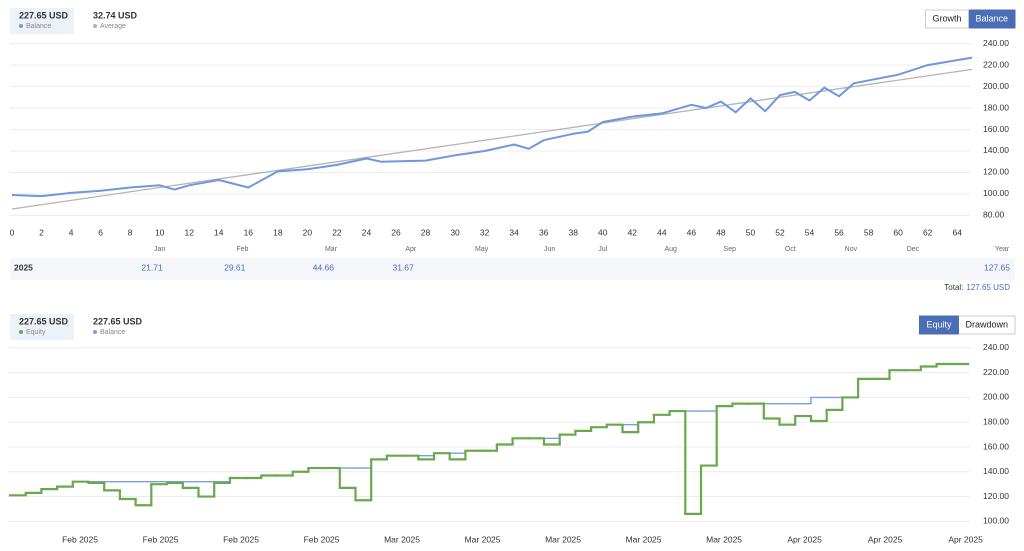 The image size is (1024, 551). What do you see at coordinates (482, 249) in the screenshot?
I see `month-label: May` at bounding box center [482, 249].